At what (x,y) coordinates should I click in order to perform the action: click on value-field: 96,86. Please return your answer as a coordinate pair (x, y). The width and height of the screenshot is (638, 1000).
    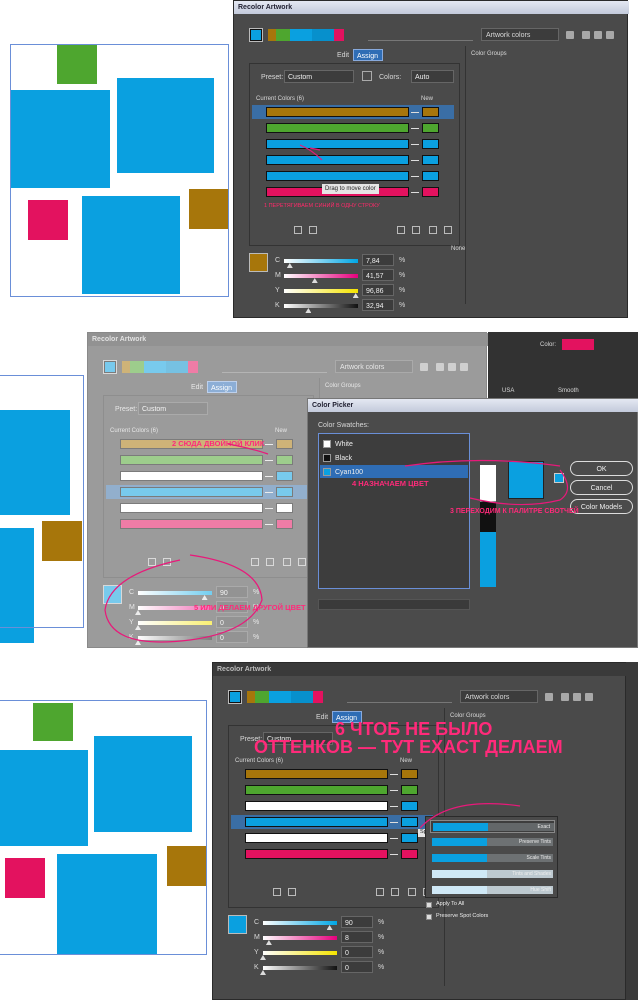
    Looking at the image, I should click on (378, 290).